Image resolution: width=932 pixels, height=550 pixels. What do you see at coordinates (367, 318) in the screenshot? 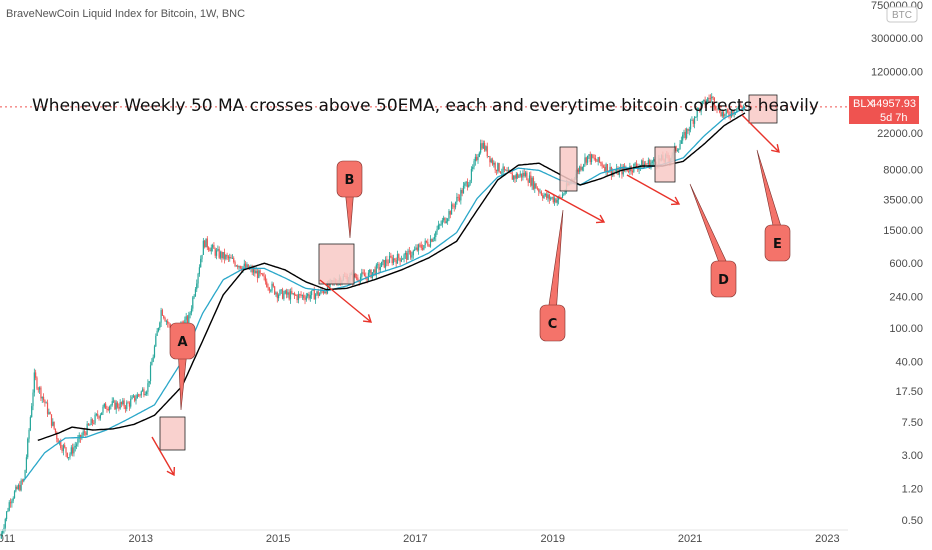
I see `correction-arrowhead` at bounding box center [367, 318].